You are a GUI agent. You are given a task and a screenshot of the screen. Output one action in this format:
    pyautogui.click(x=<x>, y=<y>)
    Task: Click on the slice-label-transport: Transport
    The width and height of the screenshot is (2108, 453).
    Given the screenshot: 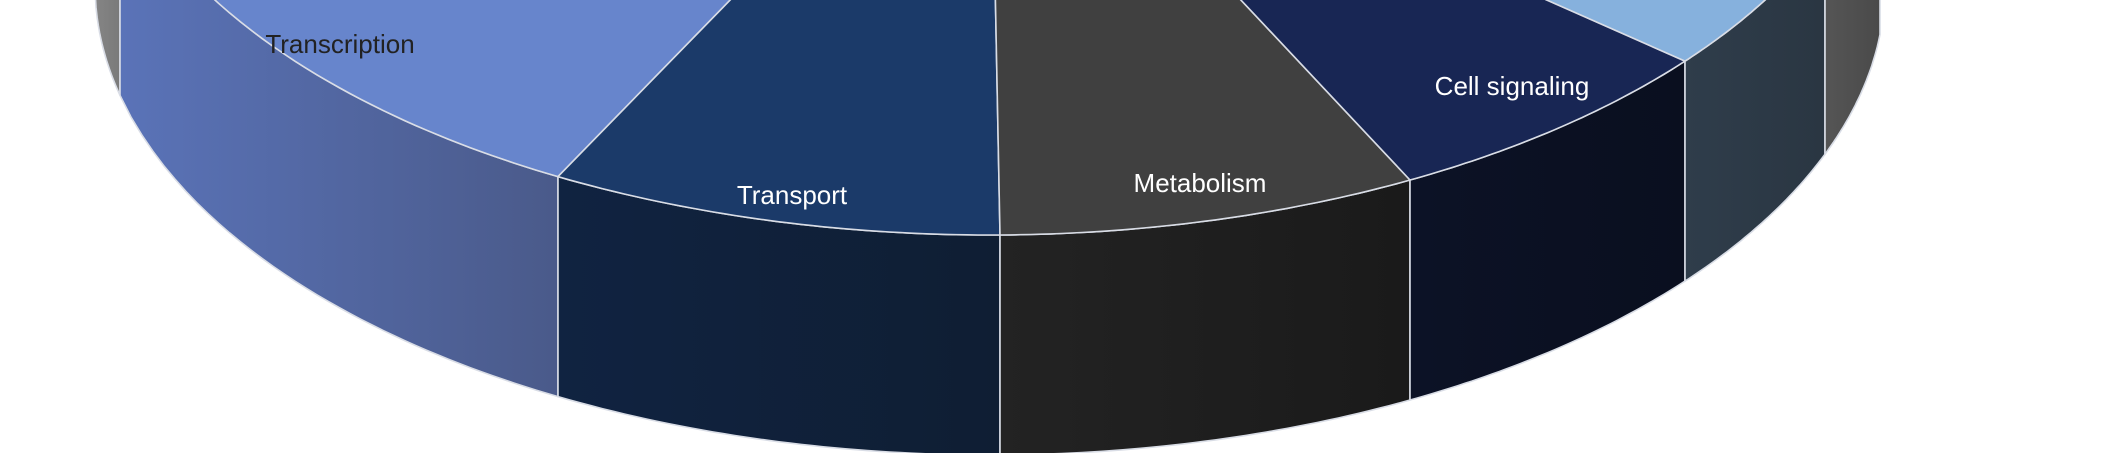 What is the action you would take?
    pyautogui.click(x=792, y=195)
    